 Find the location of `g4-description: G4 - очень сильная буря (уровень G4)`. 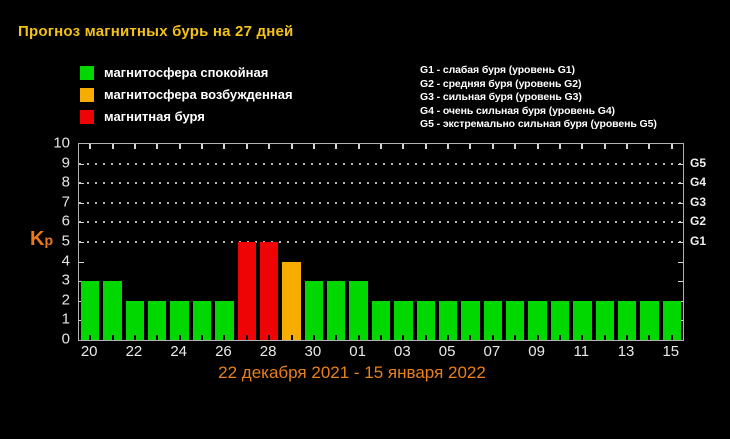

g4-description: G4 - очень сильная буря (уровень G4) is located at coordinates (517, 110).